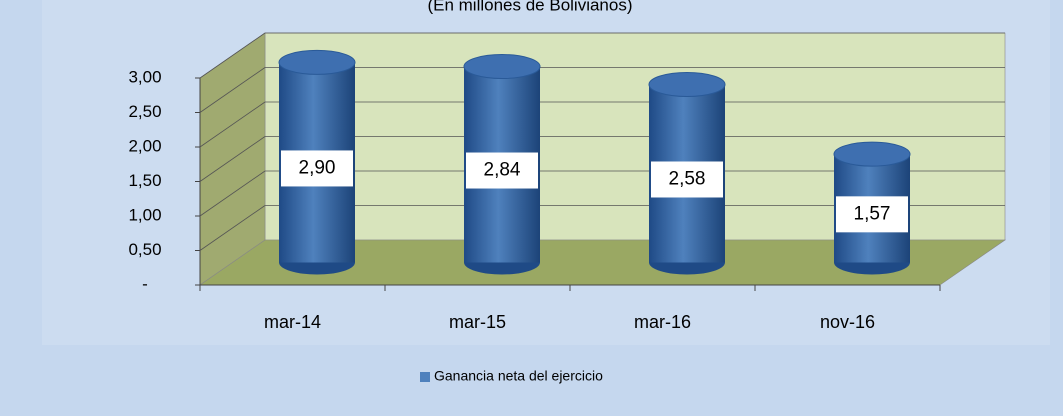  What do you see at coordinates (529, 7) in the screenshot?
I see `chart-subtitle: (En millones de Bolivianos)` at bounding box center [529, 7].